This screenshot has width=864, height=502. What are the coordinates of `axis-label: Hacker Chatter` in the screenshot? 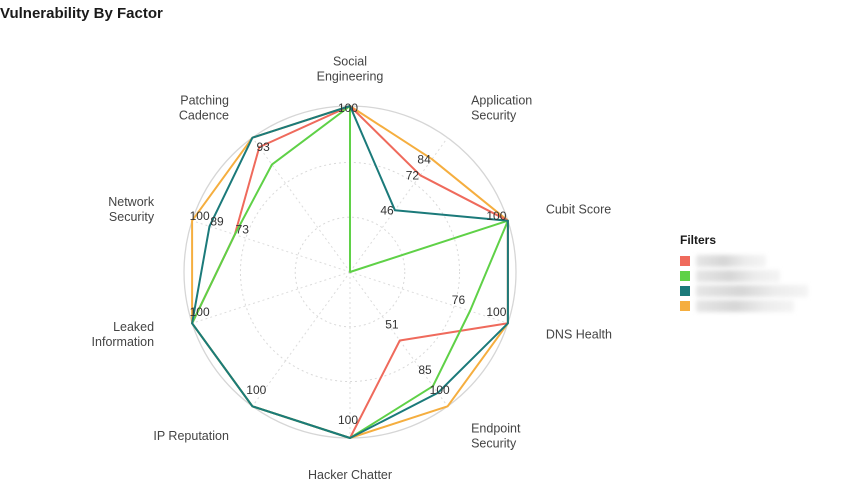 It's located at (350, 475).